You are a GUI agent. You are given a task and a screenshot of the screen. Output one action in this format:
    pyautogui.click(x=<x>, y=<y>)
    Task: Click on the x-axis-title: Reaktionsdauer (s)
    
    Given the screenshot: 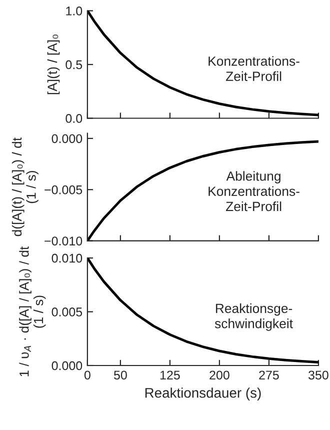 What is the action you would take?
    pyautogui.click(x=203, y=394)
    